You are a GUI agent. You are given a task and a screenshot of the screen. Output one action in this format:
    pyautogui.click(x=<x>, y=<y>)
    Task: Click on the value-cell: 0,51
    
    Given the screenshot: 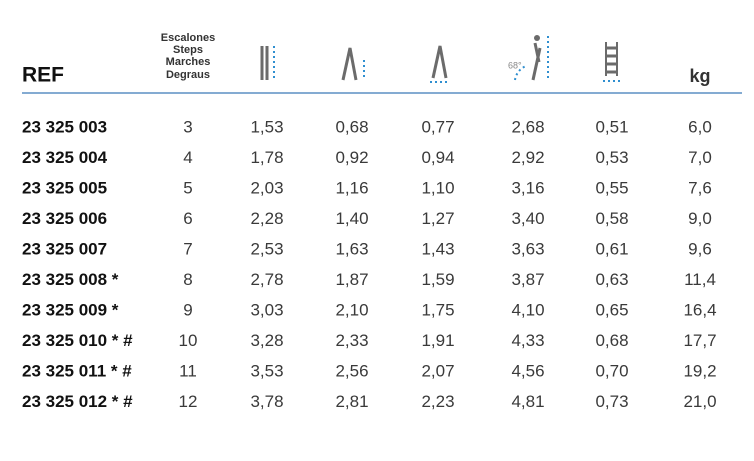 What is the action you would take?
    pyautogui.click(x=611, y=126)
    